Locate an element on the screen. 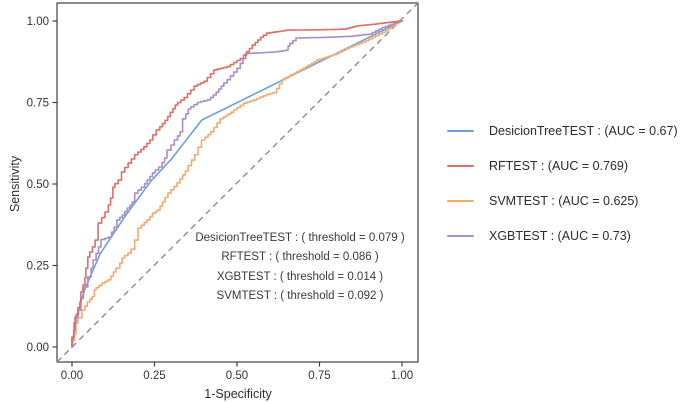 Image resolution: width=685 pixels, height=403 pixels. x-tick-label: 0.25 is located at coordinates (154, 376).